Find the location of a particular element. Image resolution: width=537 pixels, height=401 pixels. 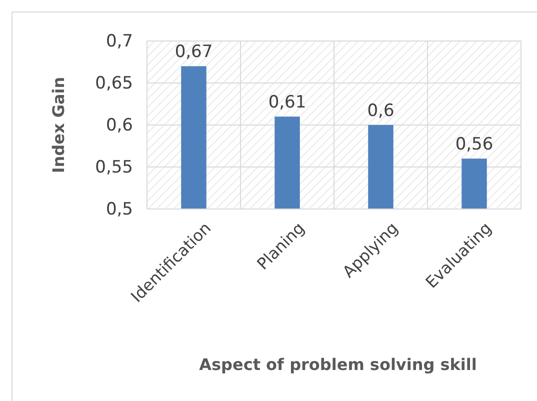

data-label: 0,6 is located at coordinates (380, 111).